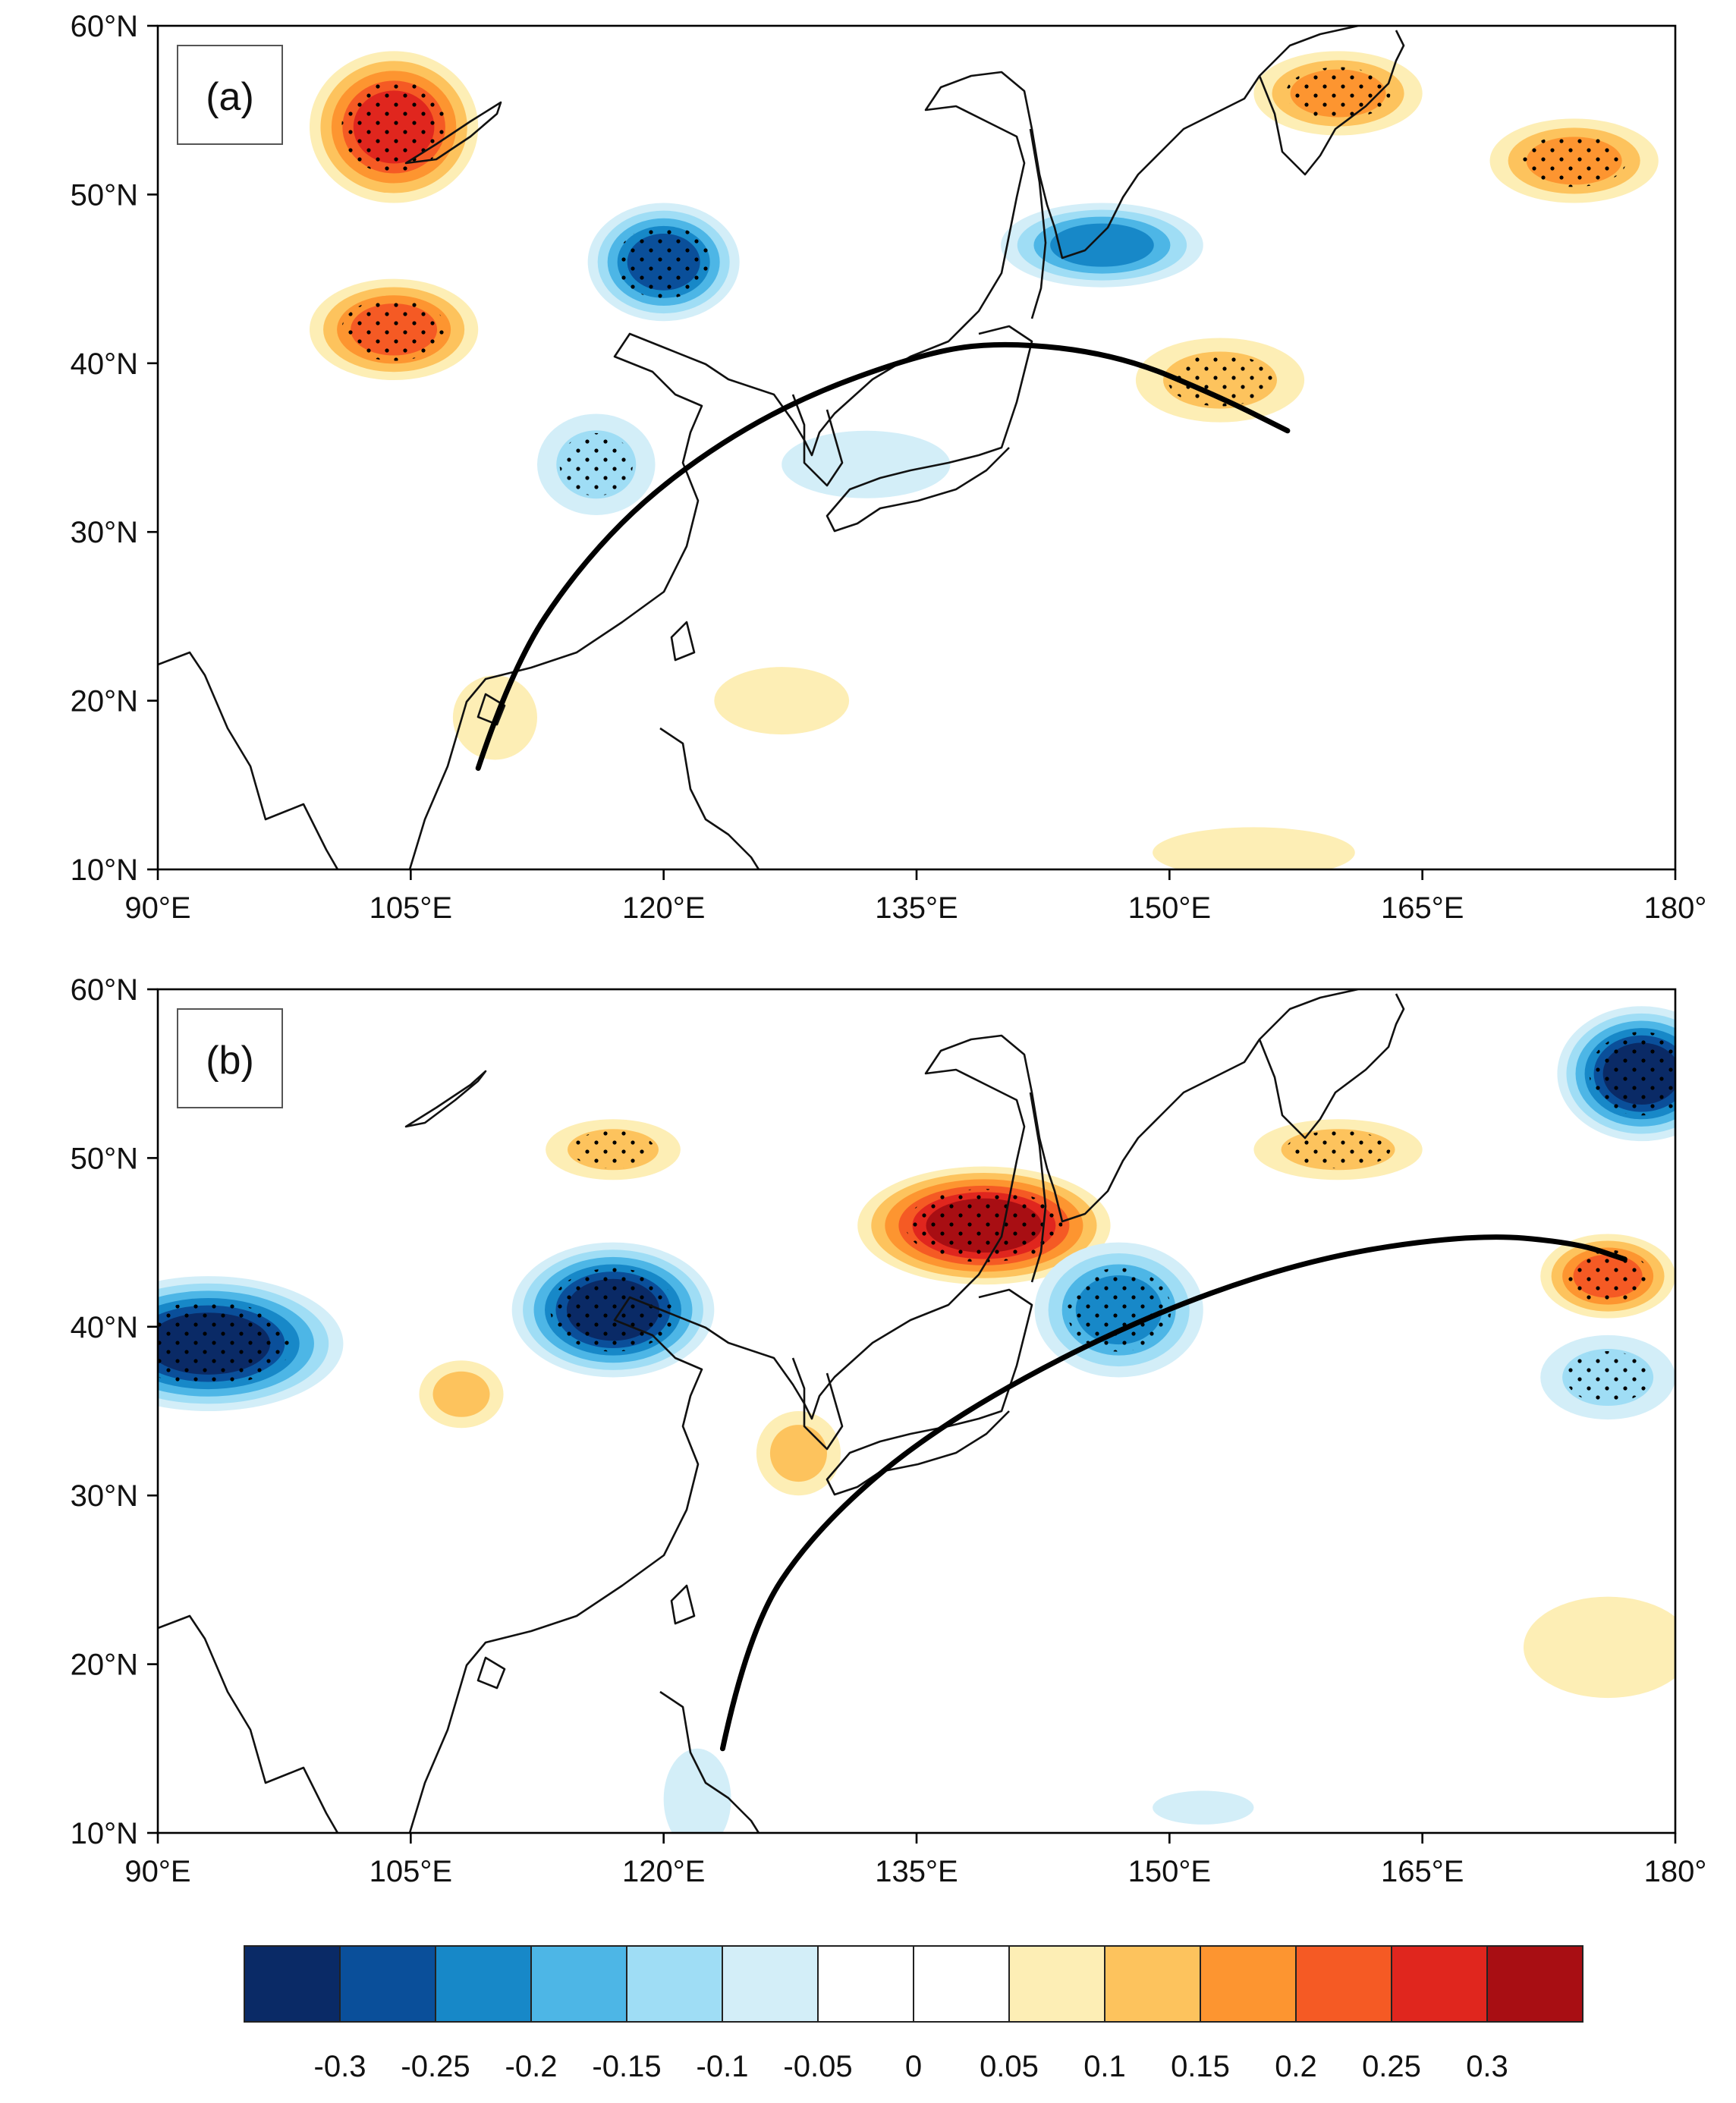 The width and height of the screenshot is (1736, 2103). What do you see at coordinates (626, 2067) in the screenshot?
I see `colorbar-label: -0.15` at bounding box center [626, 2067].